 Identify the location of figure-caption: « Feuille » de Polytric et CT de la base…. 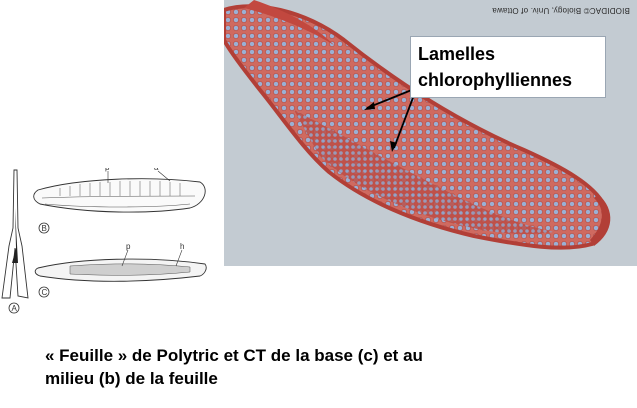
(325, 367).